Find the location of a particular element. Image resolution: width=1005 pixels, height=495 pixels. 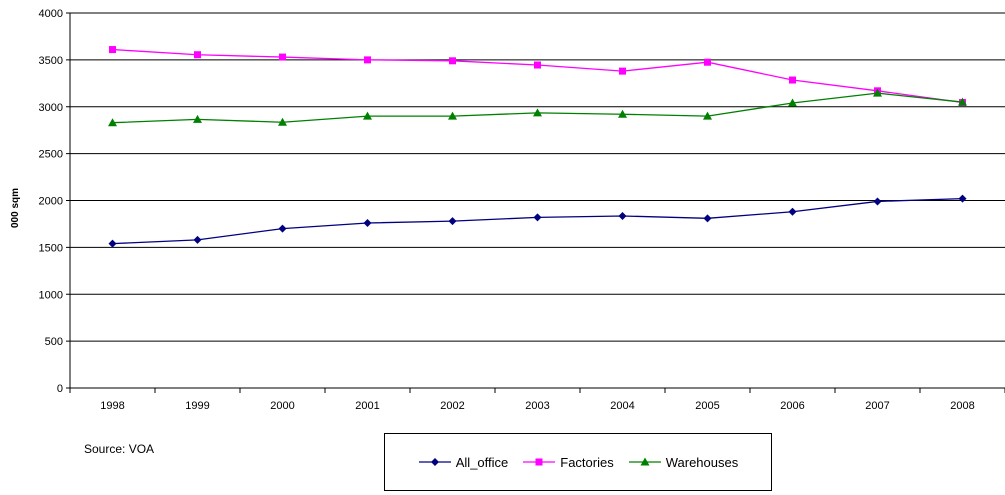

series-all-office is located at coordinates (537, 221).